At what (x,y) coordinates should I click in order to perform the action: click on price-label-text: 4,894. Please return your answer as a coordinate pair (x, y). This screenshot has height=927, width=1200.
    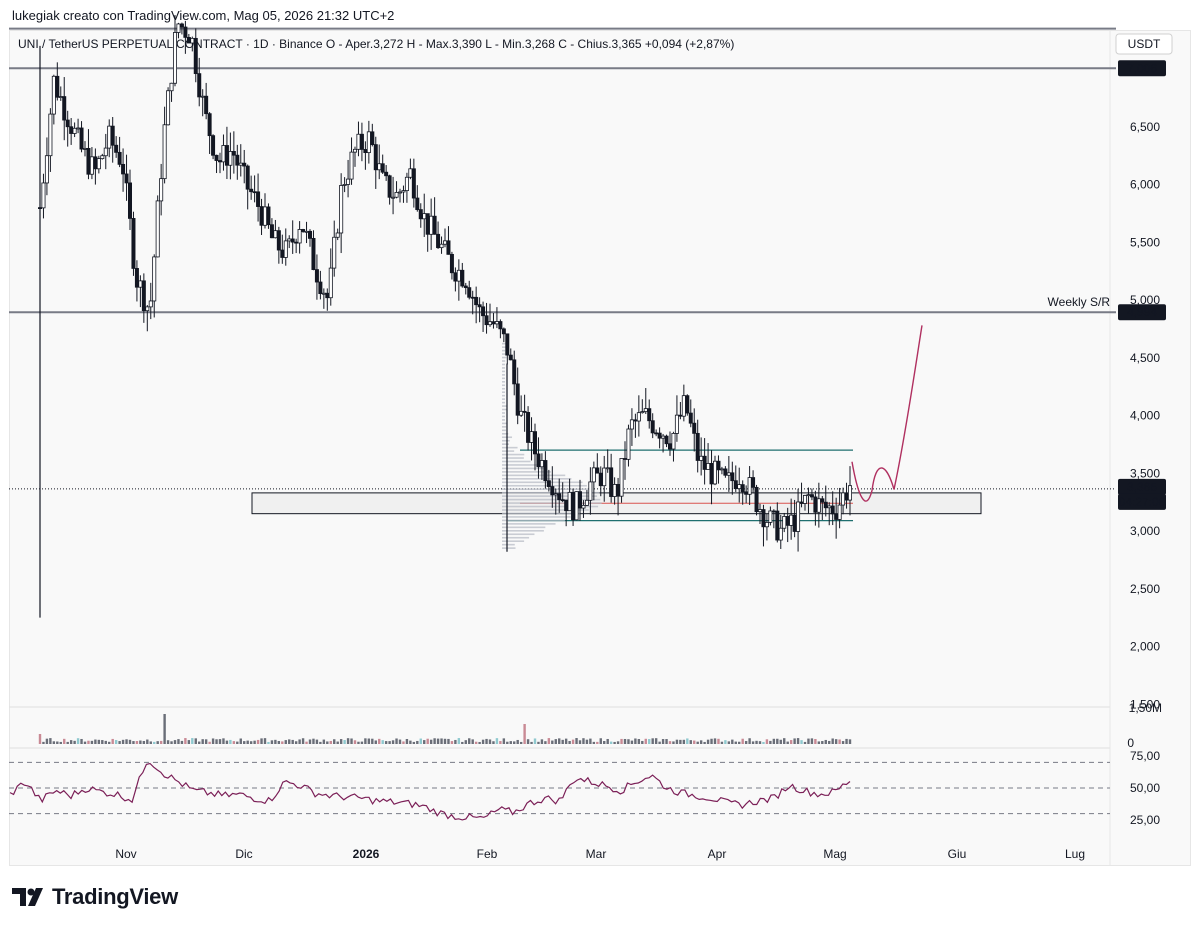
    Looking at the image, I should click on (1142, 312).